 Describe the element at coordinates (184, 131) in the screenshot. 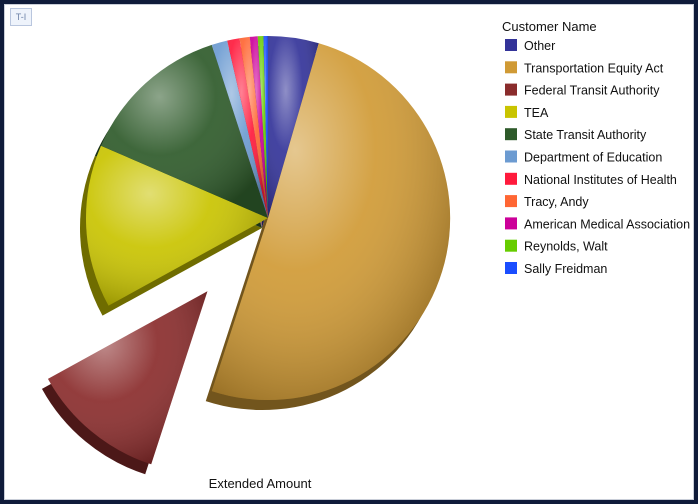

I see `pie-slice-state-transit-authority-shading` at that location.